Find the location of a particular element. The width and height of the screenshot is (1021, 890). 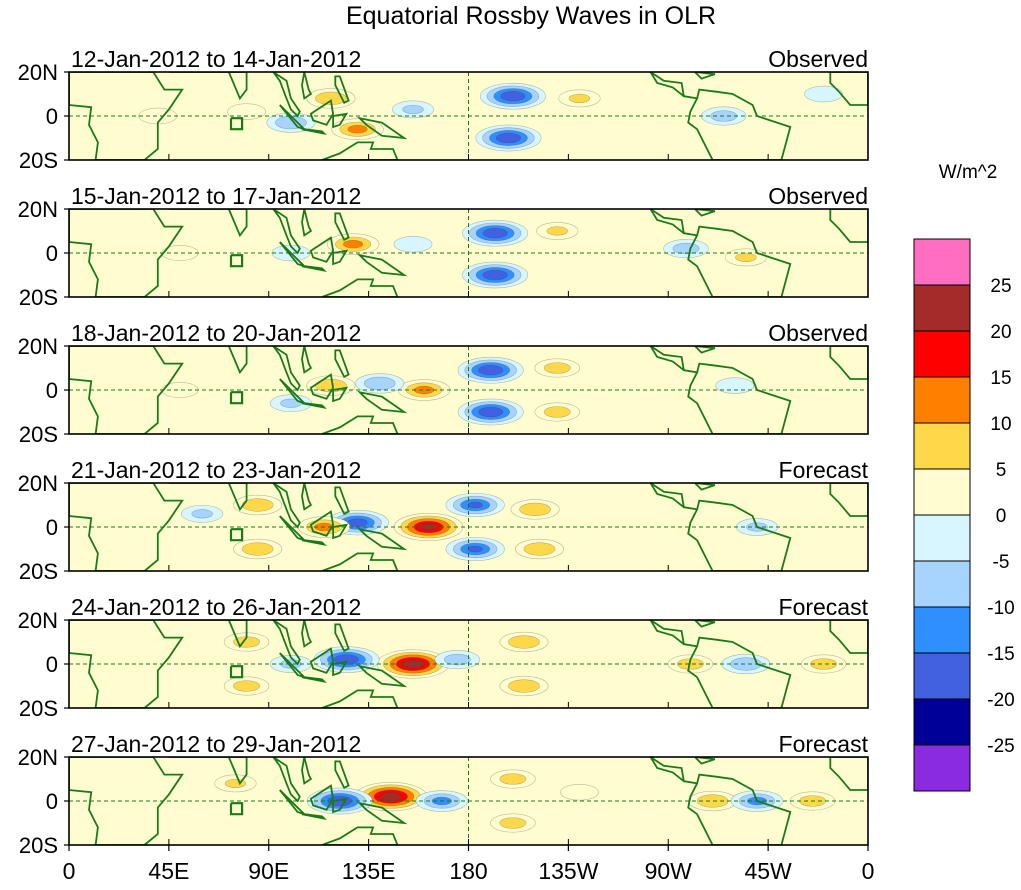

colorbar-level-label: 20 is located at coordinates (1000, 332).